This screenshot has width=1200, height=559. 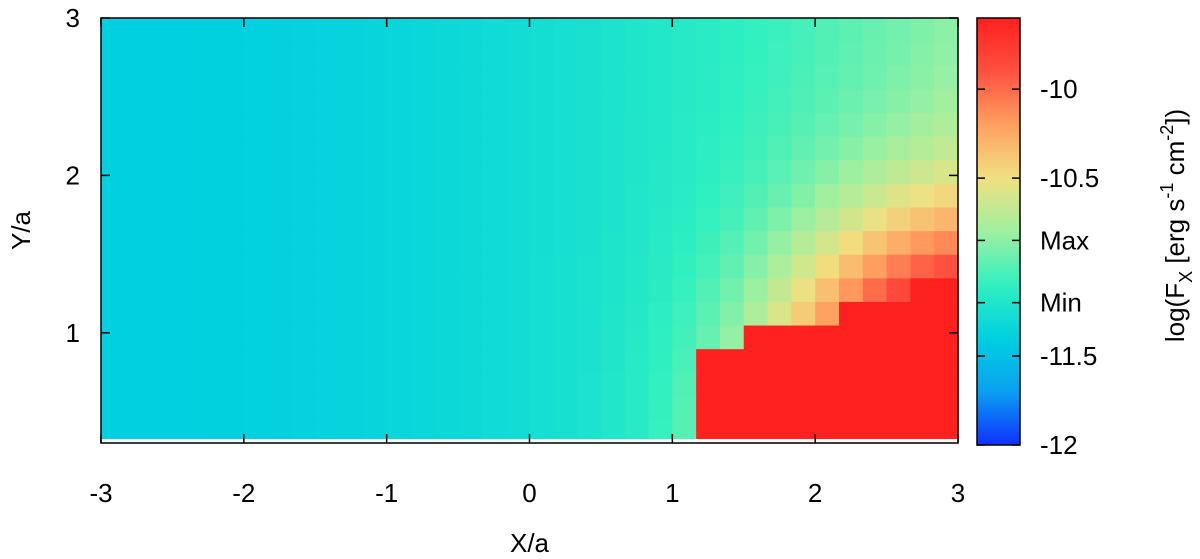 What do you see at coordinates (529, 493) in the screenshot?
I see `x-tick-label: 0` at bounding box center [529, 493].